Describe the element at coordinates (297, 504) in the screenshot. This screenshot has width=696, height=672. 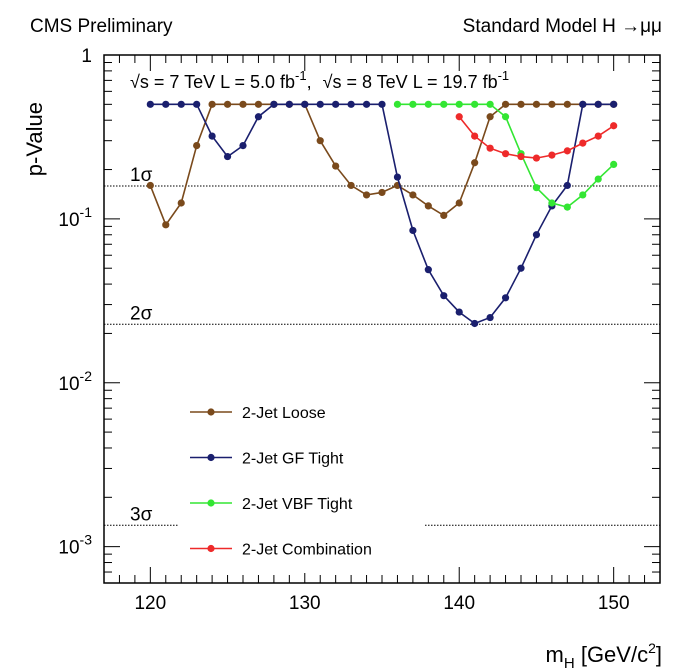
I see `legend-entry-3: 2-Jet VBF Tight` at that location.